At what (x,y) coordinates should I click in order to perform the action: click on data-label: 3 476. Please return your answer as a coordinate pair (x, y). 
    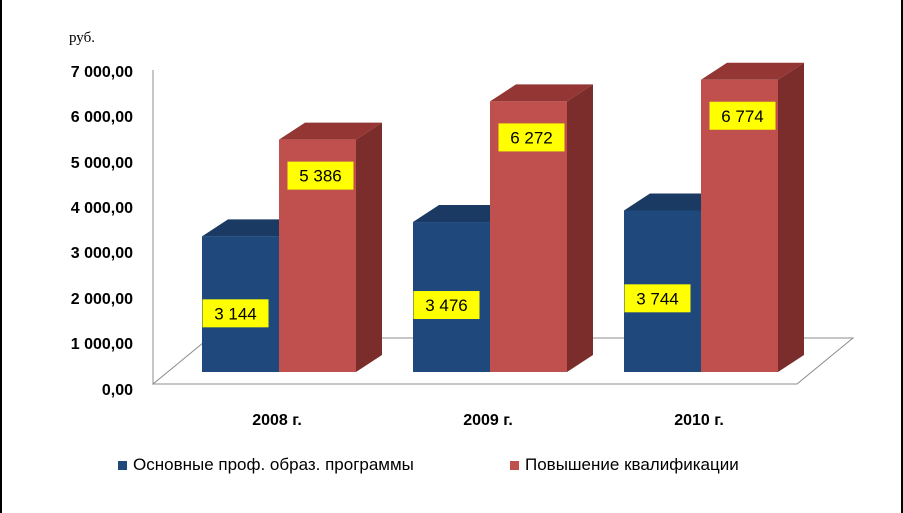
    Looking at the image, I should click on (446, 305).